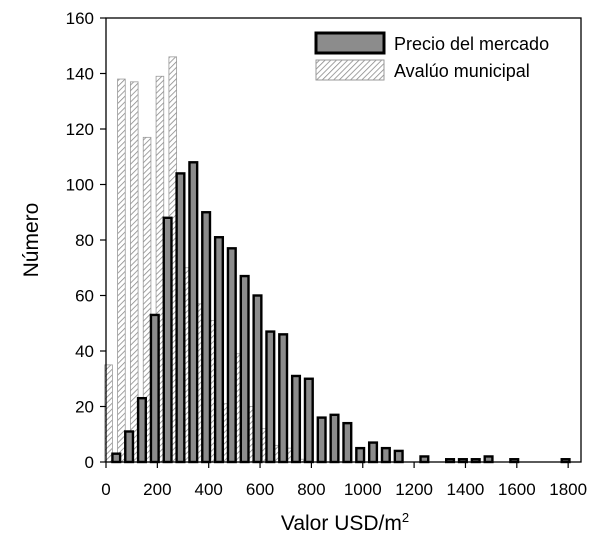 The image size is (599, 544). What do you see at coordinates (517, 489) in the screenshot?
I see `x-tick-label: 1600` at bounding box center [517, 489].